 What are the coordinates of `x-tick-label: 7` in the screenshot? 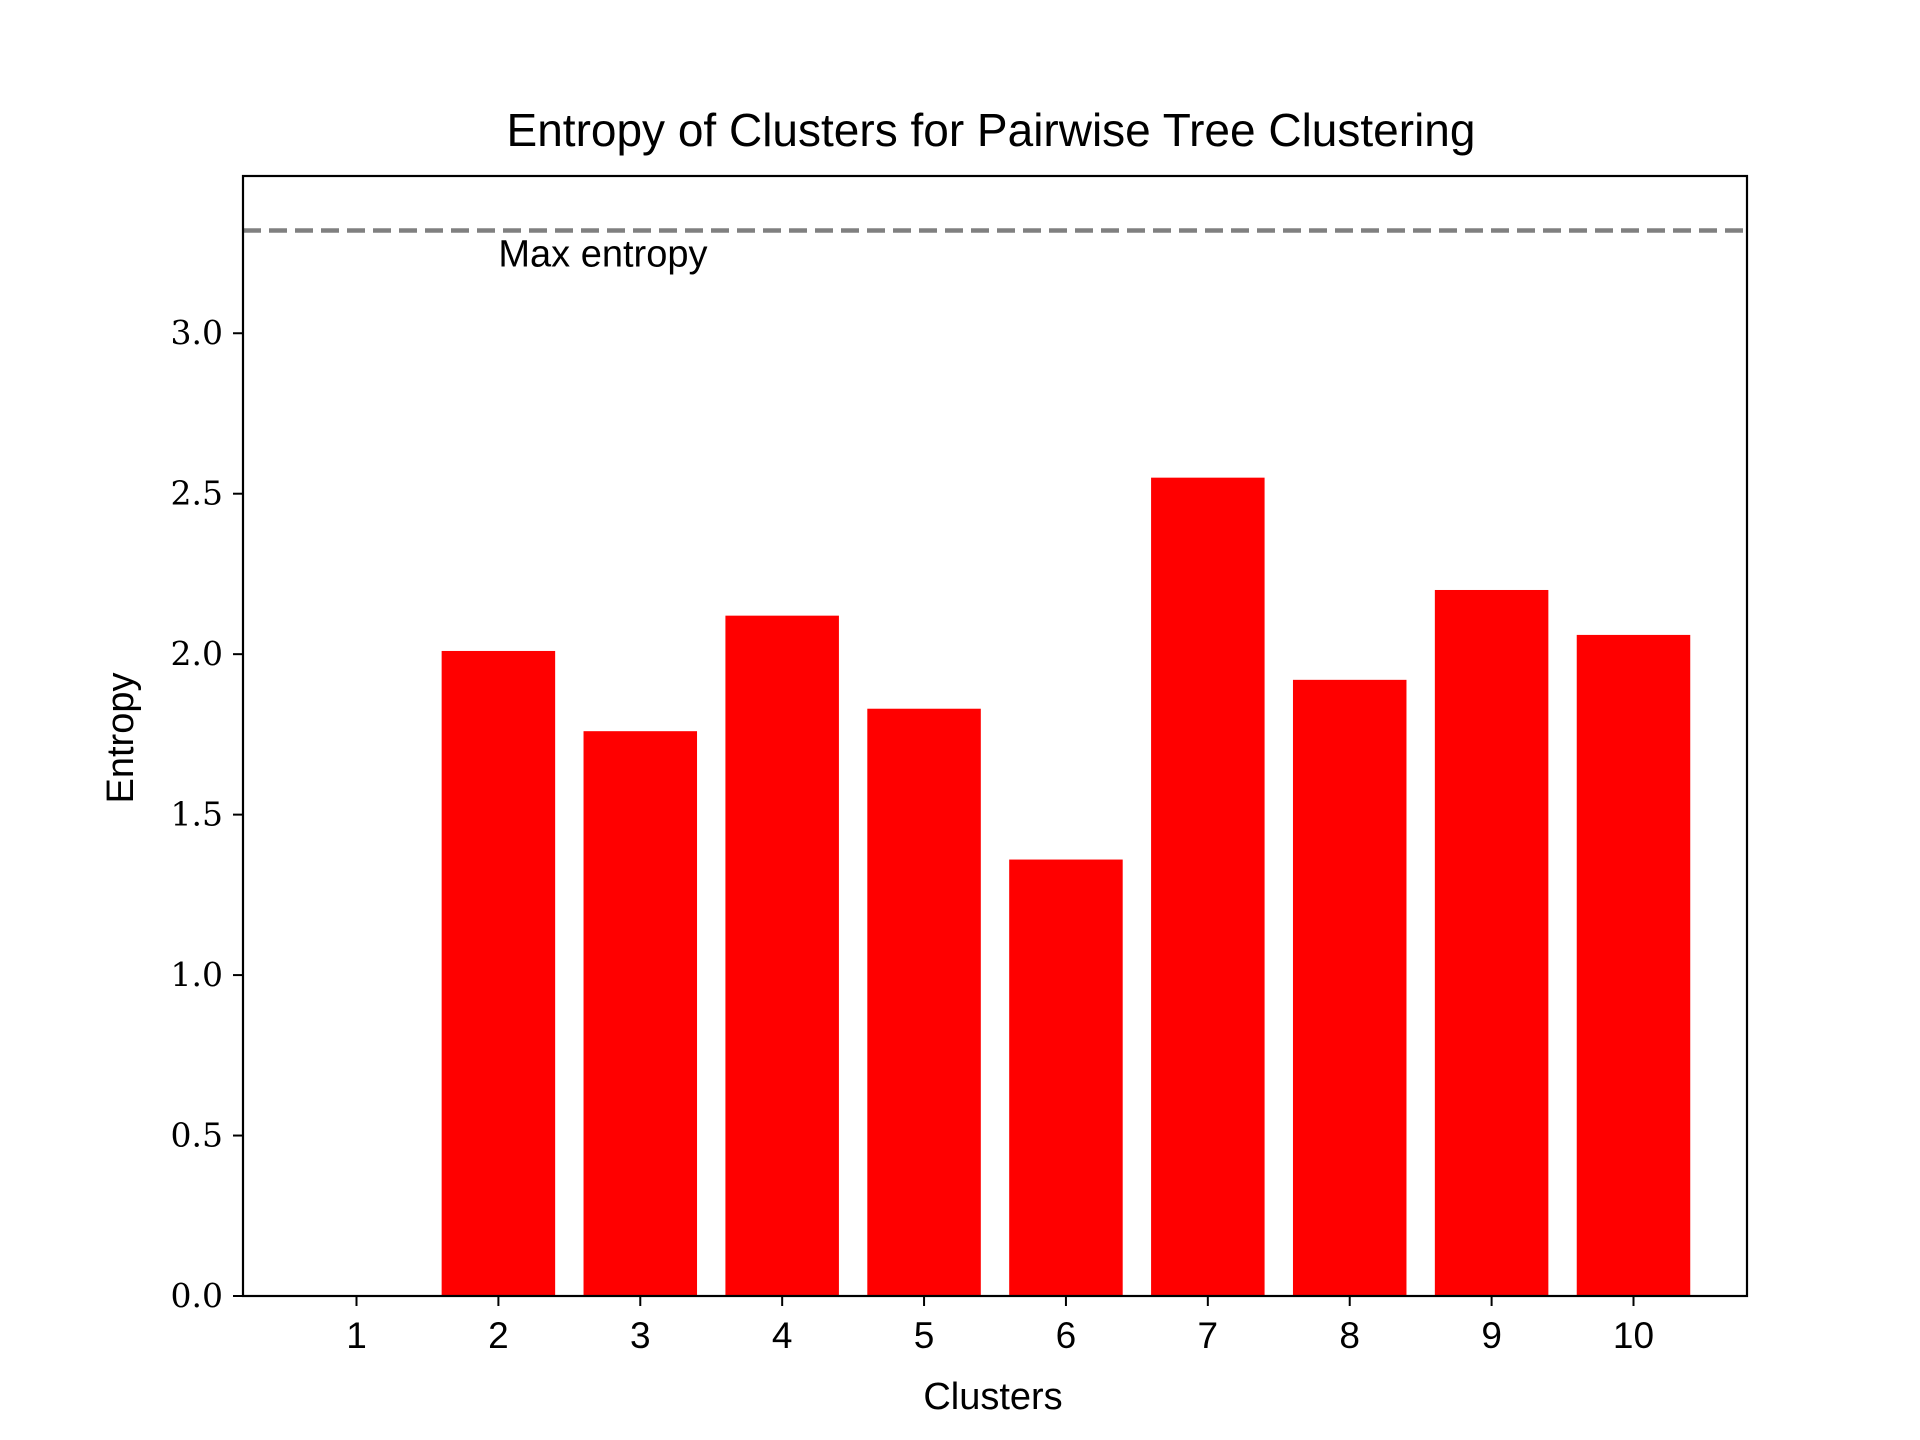 It's located at (1208, 1335).